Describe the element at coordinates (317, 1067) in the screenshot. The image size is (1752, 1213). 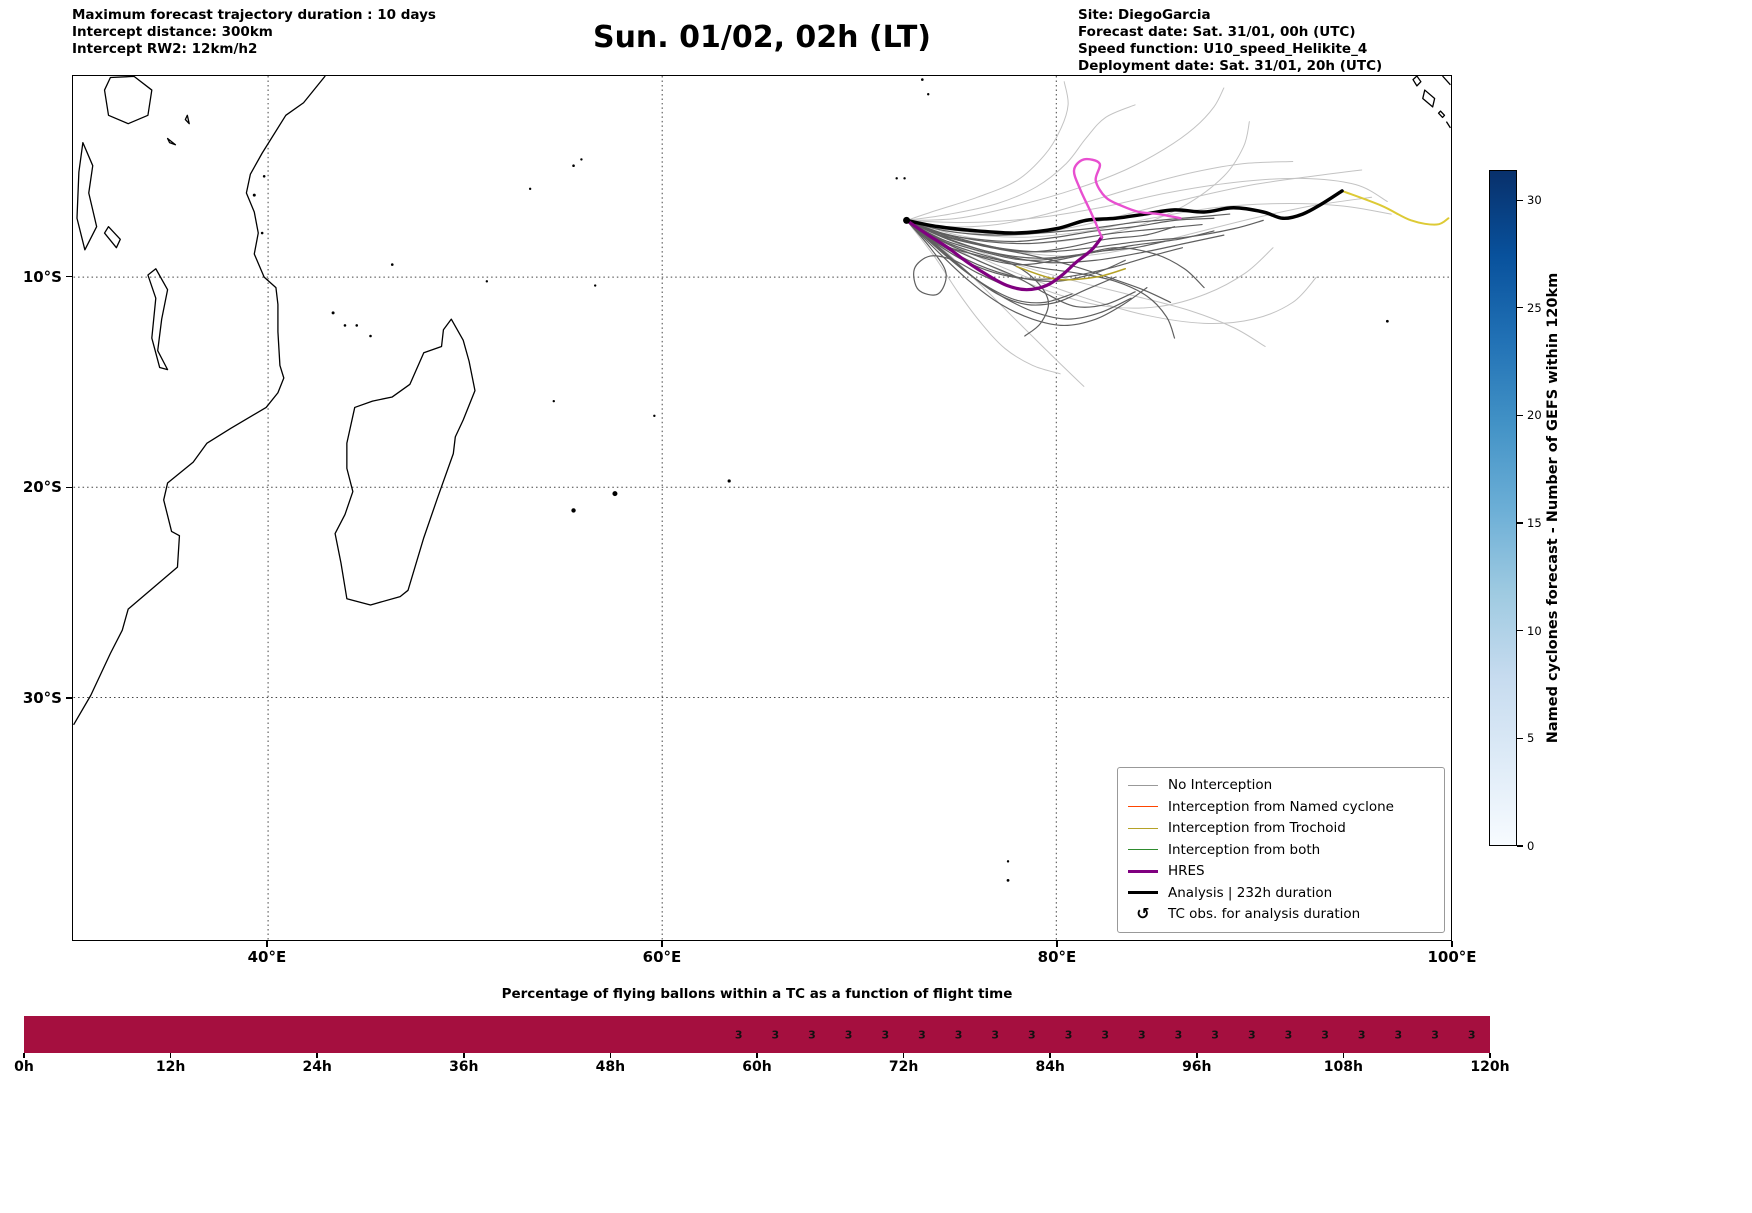
I see `flight-tick-label: 24h` at that location.